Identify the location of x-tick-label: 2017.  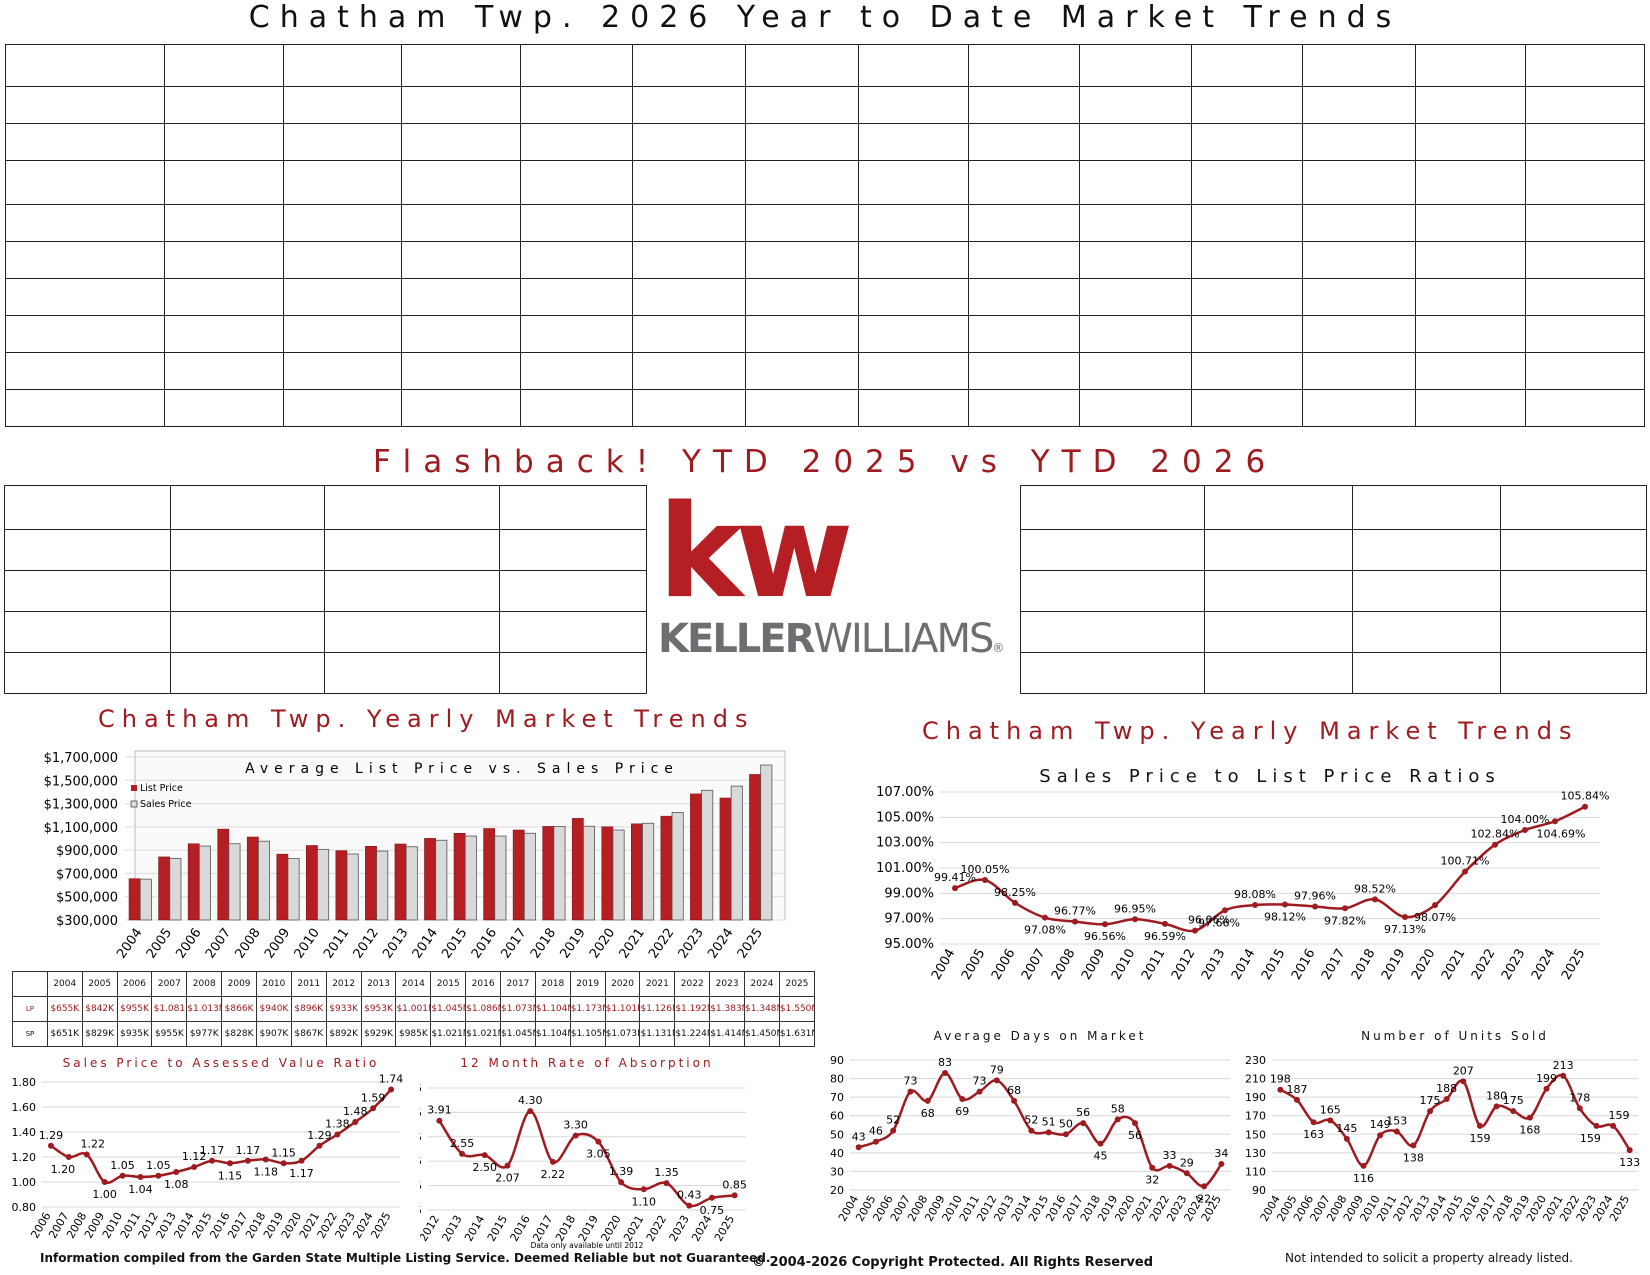
(513, 944).